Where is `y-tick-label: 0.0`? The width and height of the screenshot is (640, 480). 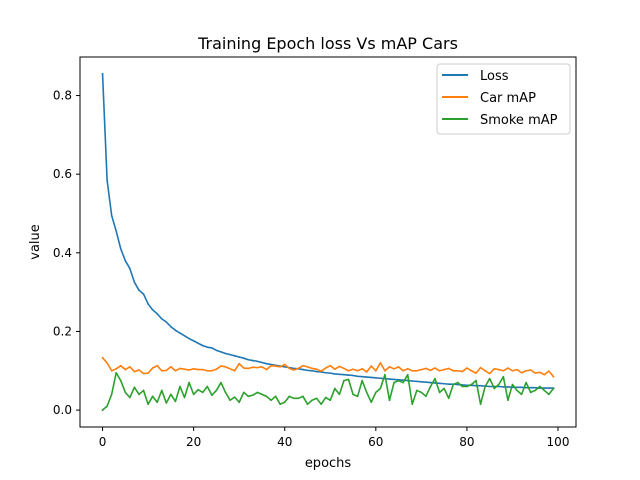
y-tick-label: 0.0 is located at coordinates (62, 410).